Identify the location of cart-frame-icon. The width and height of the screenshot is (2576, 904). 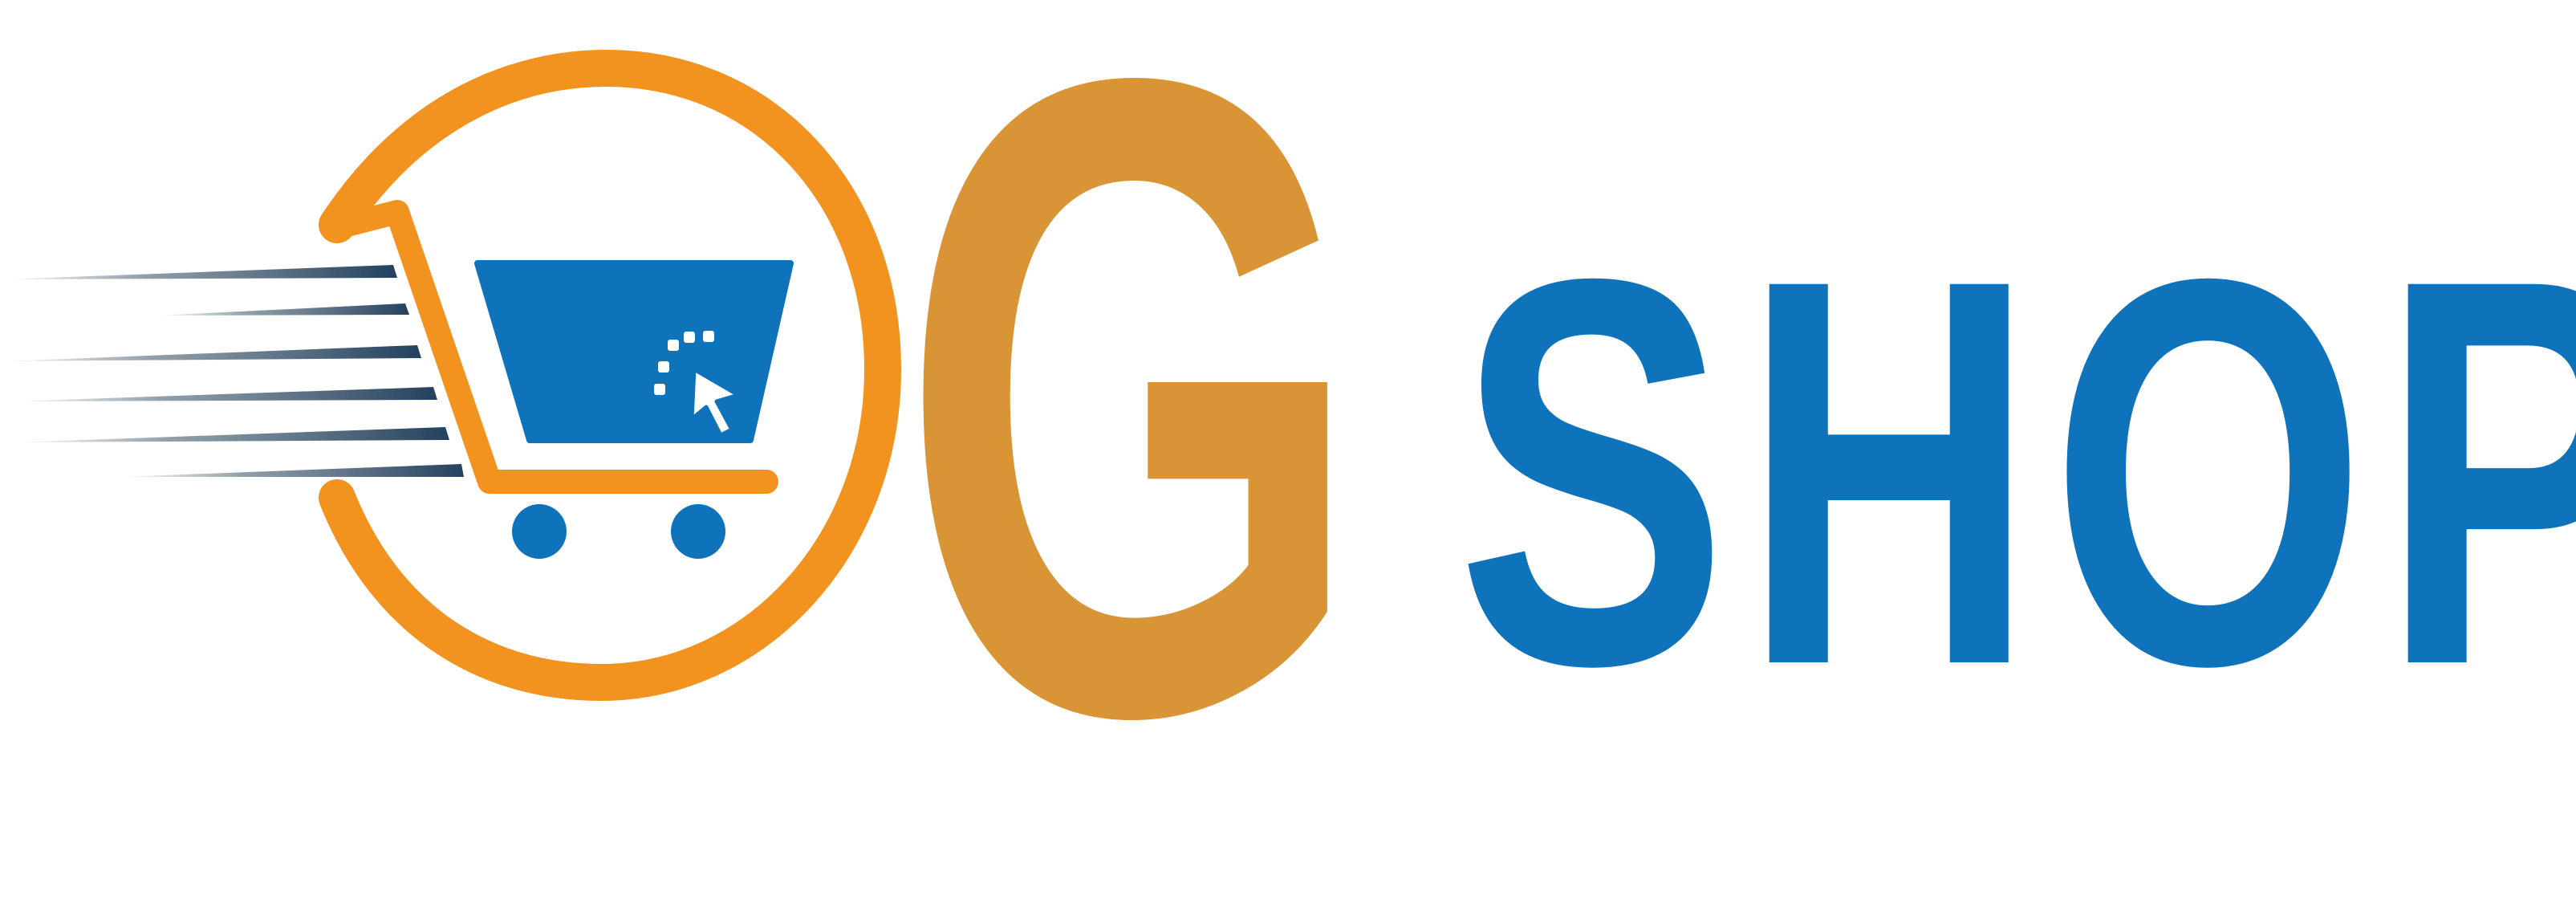
(553, 347).